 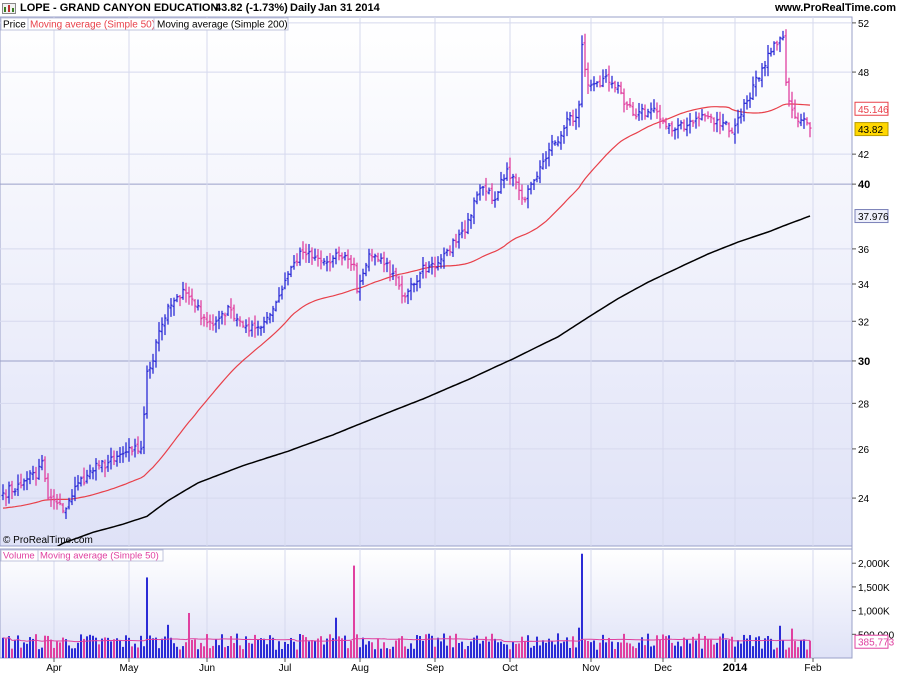 What do you see at coordinates (129, 668) in the screenshot?
I see `x-tick-label: May` at bounding box center [129, 668].